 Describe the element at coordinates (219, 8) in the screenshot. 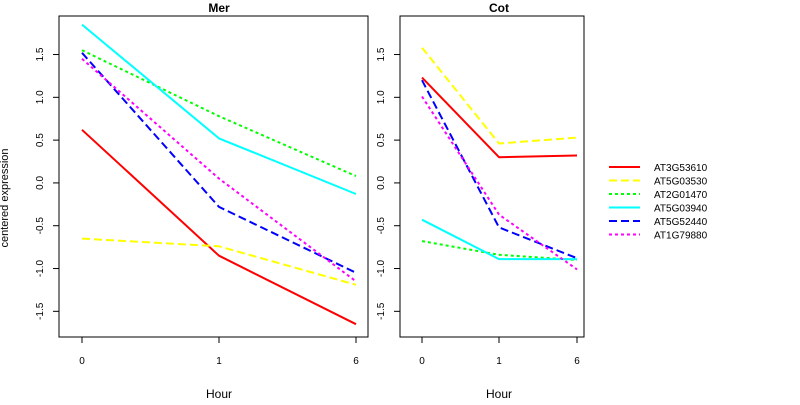

I see `panel-title: Mer` at that location.